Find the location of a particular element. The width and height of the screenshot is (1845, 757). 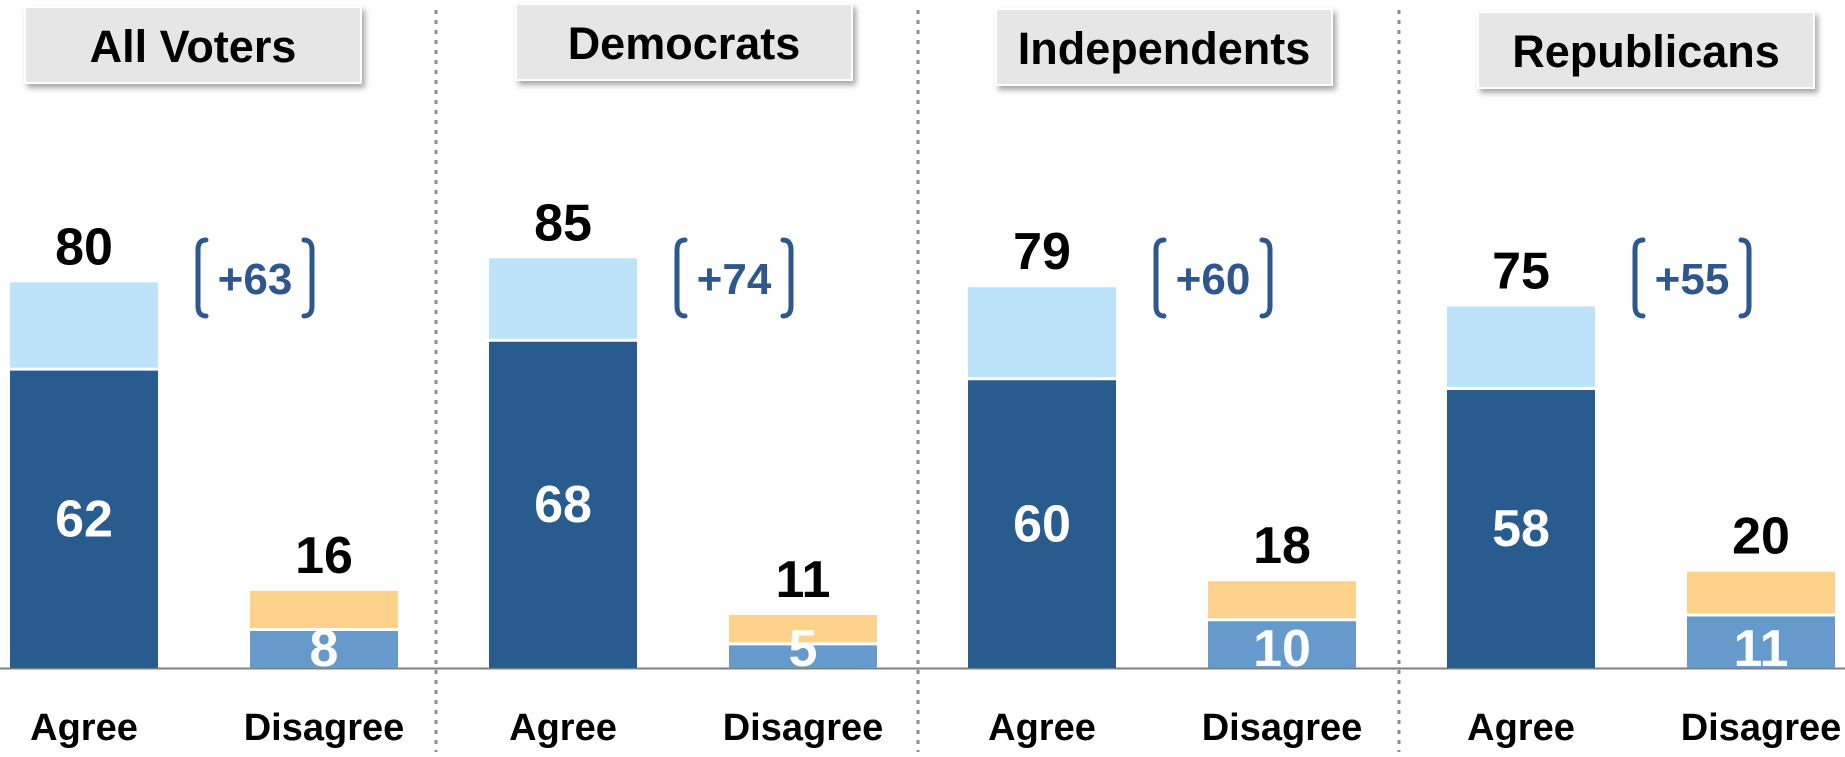

net-difference-label: +55 is located at coordinates (1692, 279).